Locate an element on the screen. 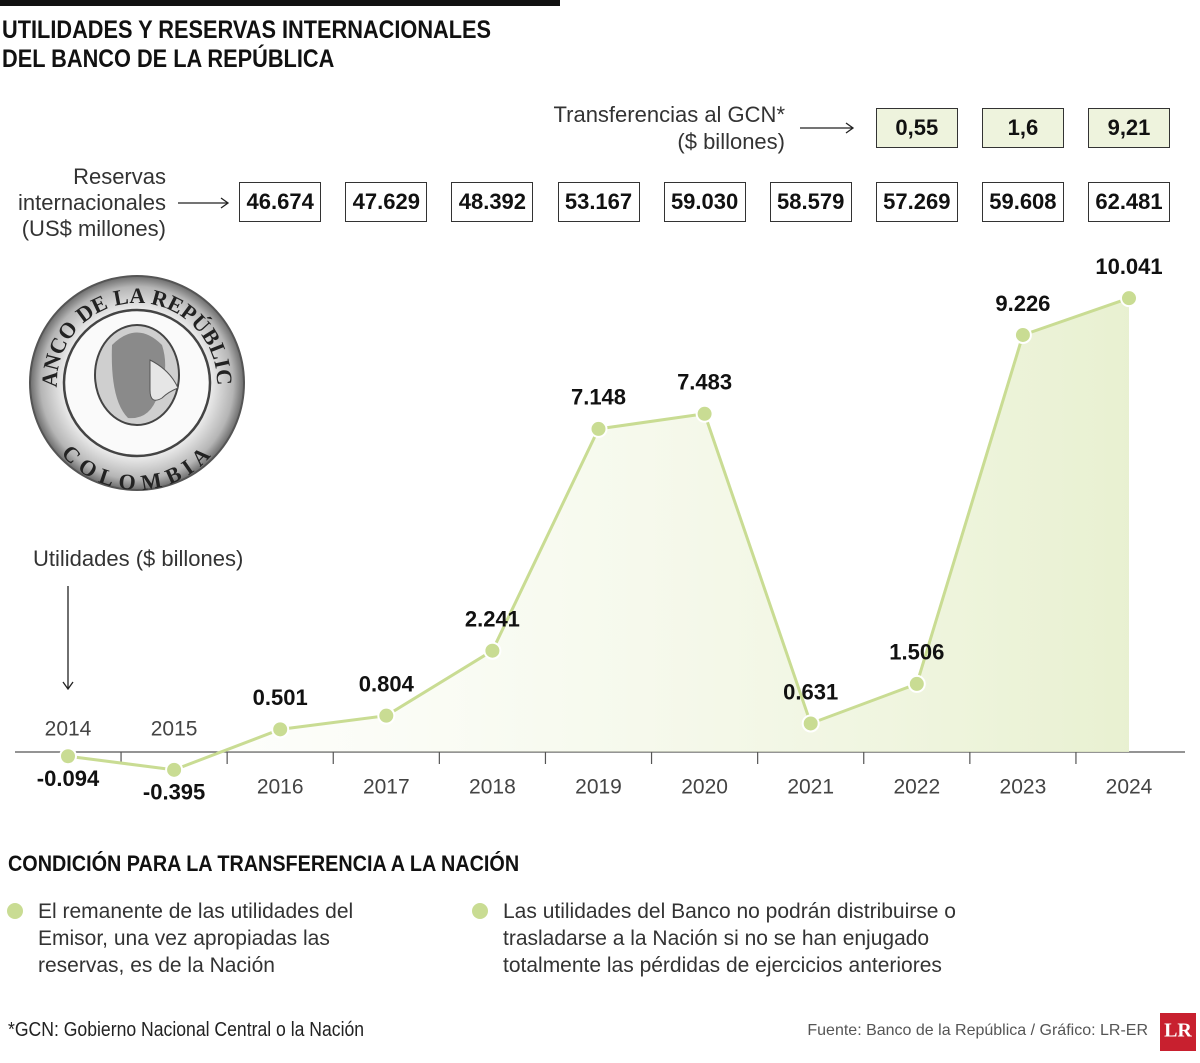 The image size is (1200, 1063). reserve-box: 58.579 is located at coordinates (810, 202).